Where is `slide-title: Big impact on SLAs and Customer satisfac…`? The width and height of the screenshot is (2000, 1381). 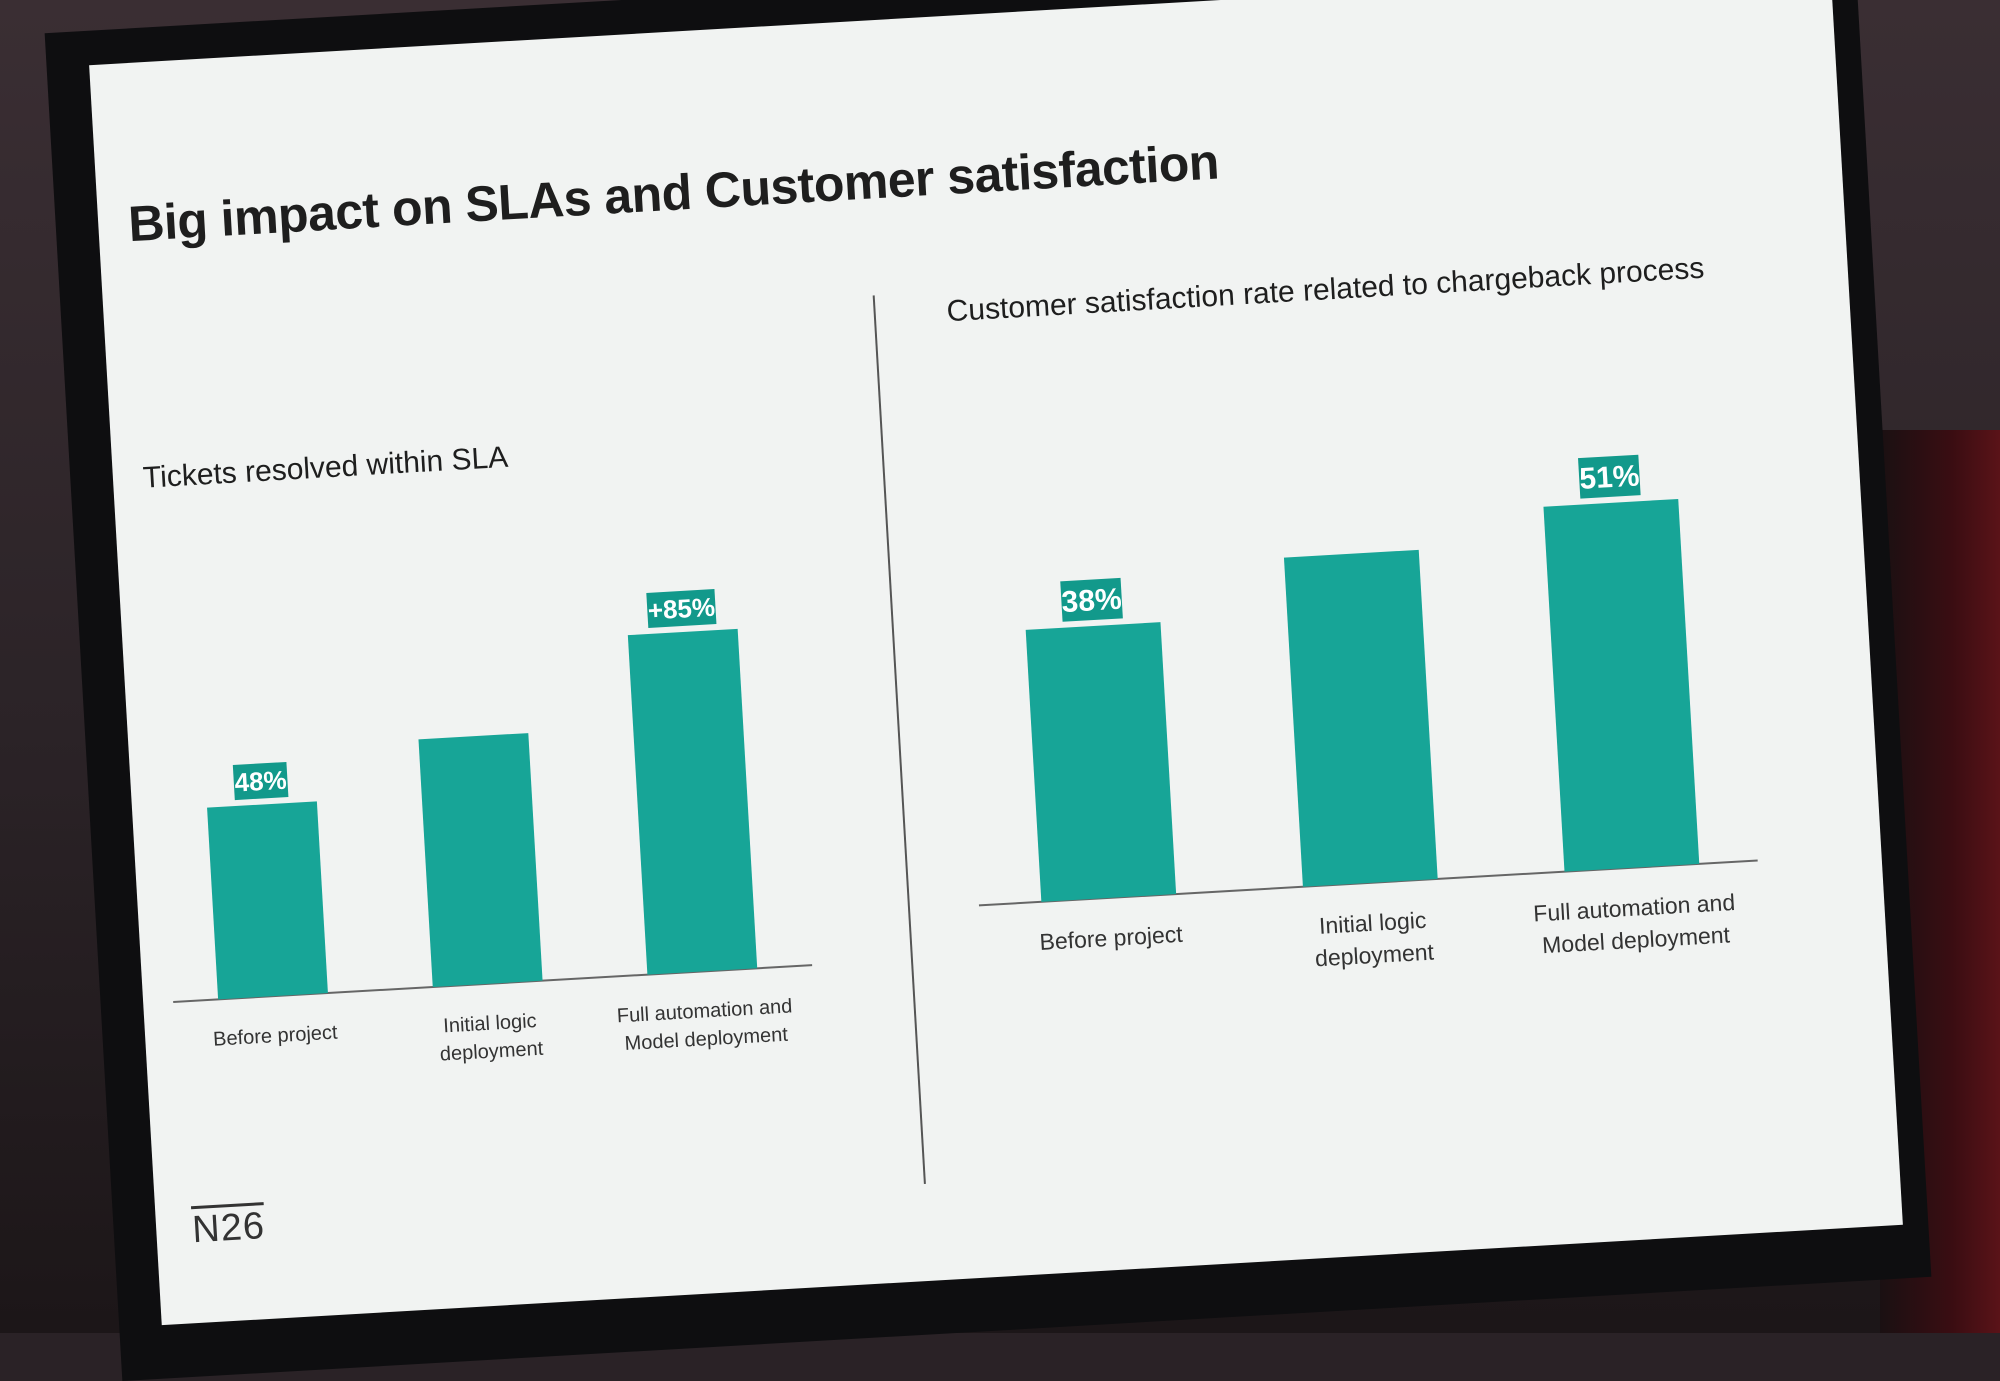 slide-title: Big impact on SLAs and Customer satisfac… is located at coordinates (673, 193).